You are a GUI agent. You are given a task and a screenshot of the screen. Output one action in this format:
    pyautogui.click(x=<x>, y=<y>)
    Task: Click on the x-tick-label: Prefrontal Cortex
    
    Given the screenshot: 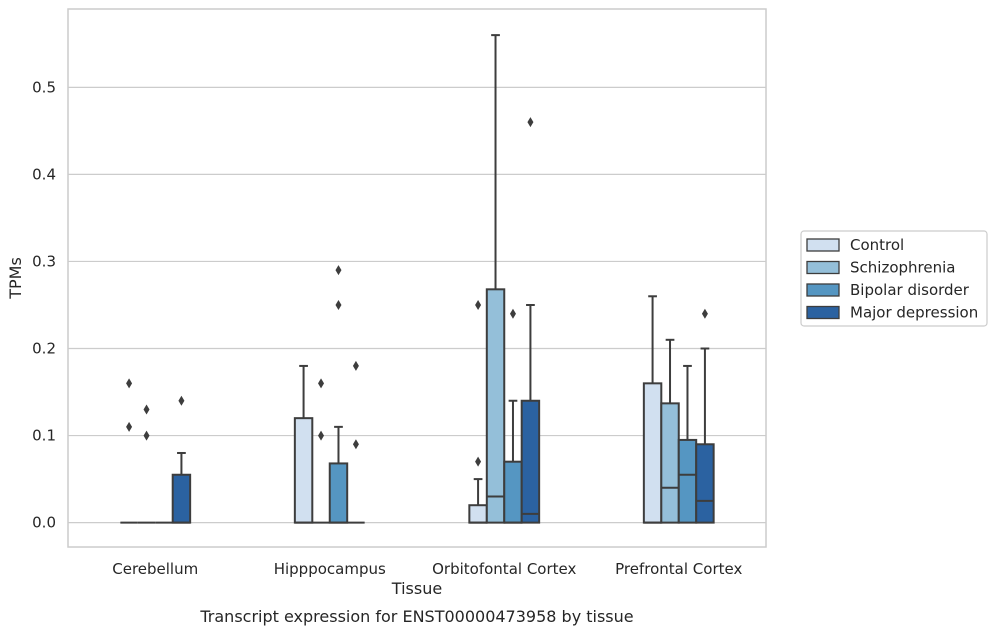 What is the action you would take?
    pyautogui.click(x=678, y=569)
    